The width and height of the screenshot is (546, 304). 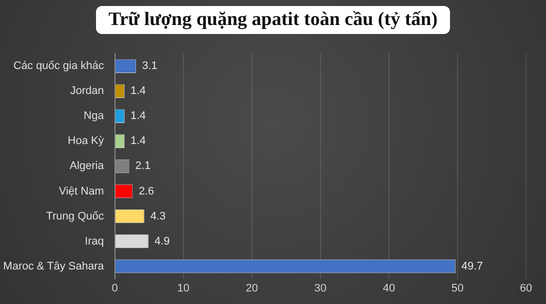 What do you see at coordinates (183, 288) in the screenshot?
I see `x-tick-label: 10` at bounding box center [183, 288].